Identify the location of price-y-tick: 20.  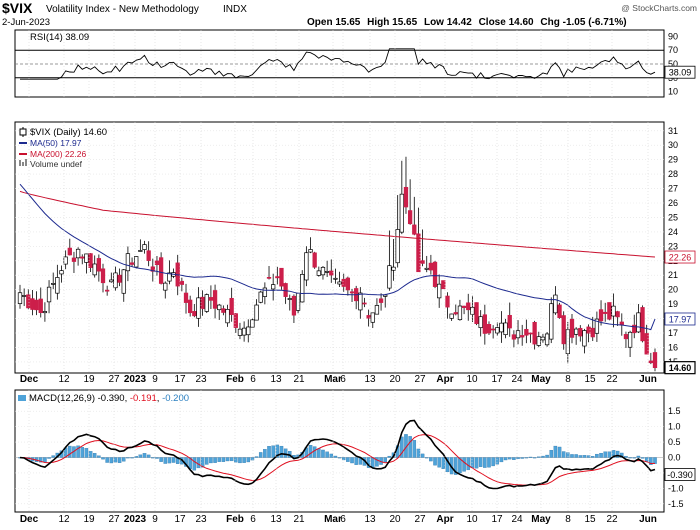
(673, 290).